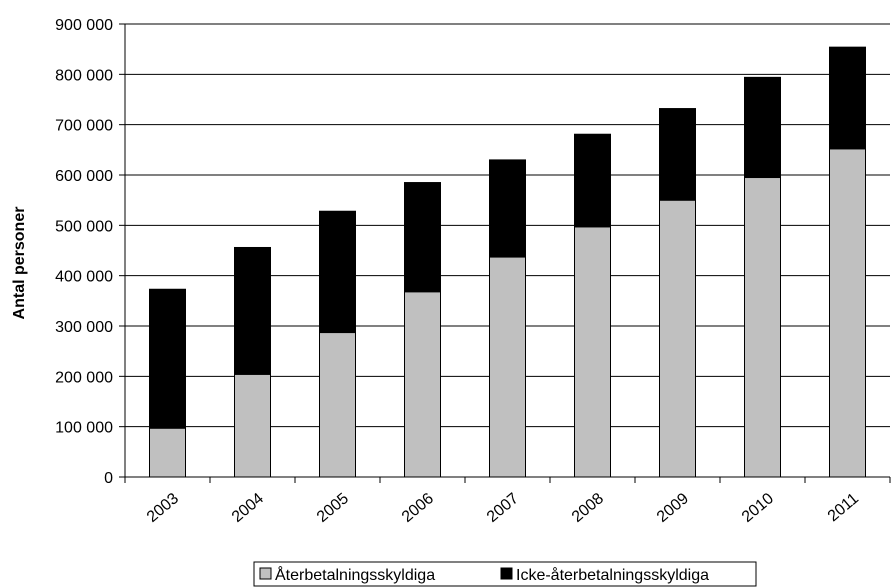  What do you see at coordinates (108, 478) in the screenshot?
I see `y-tick-label: 0` at bounding box center [108, 478].